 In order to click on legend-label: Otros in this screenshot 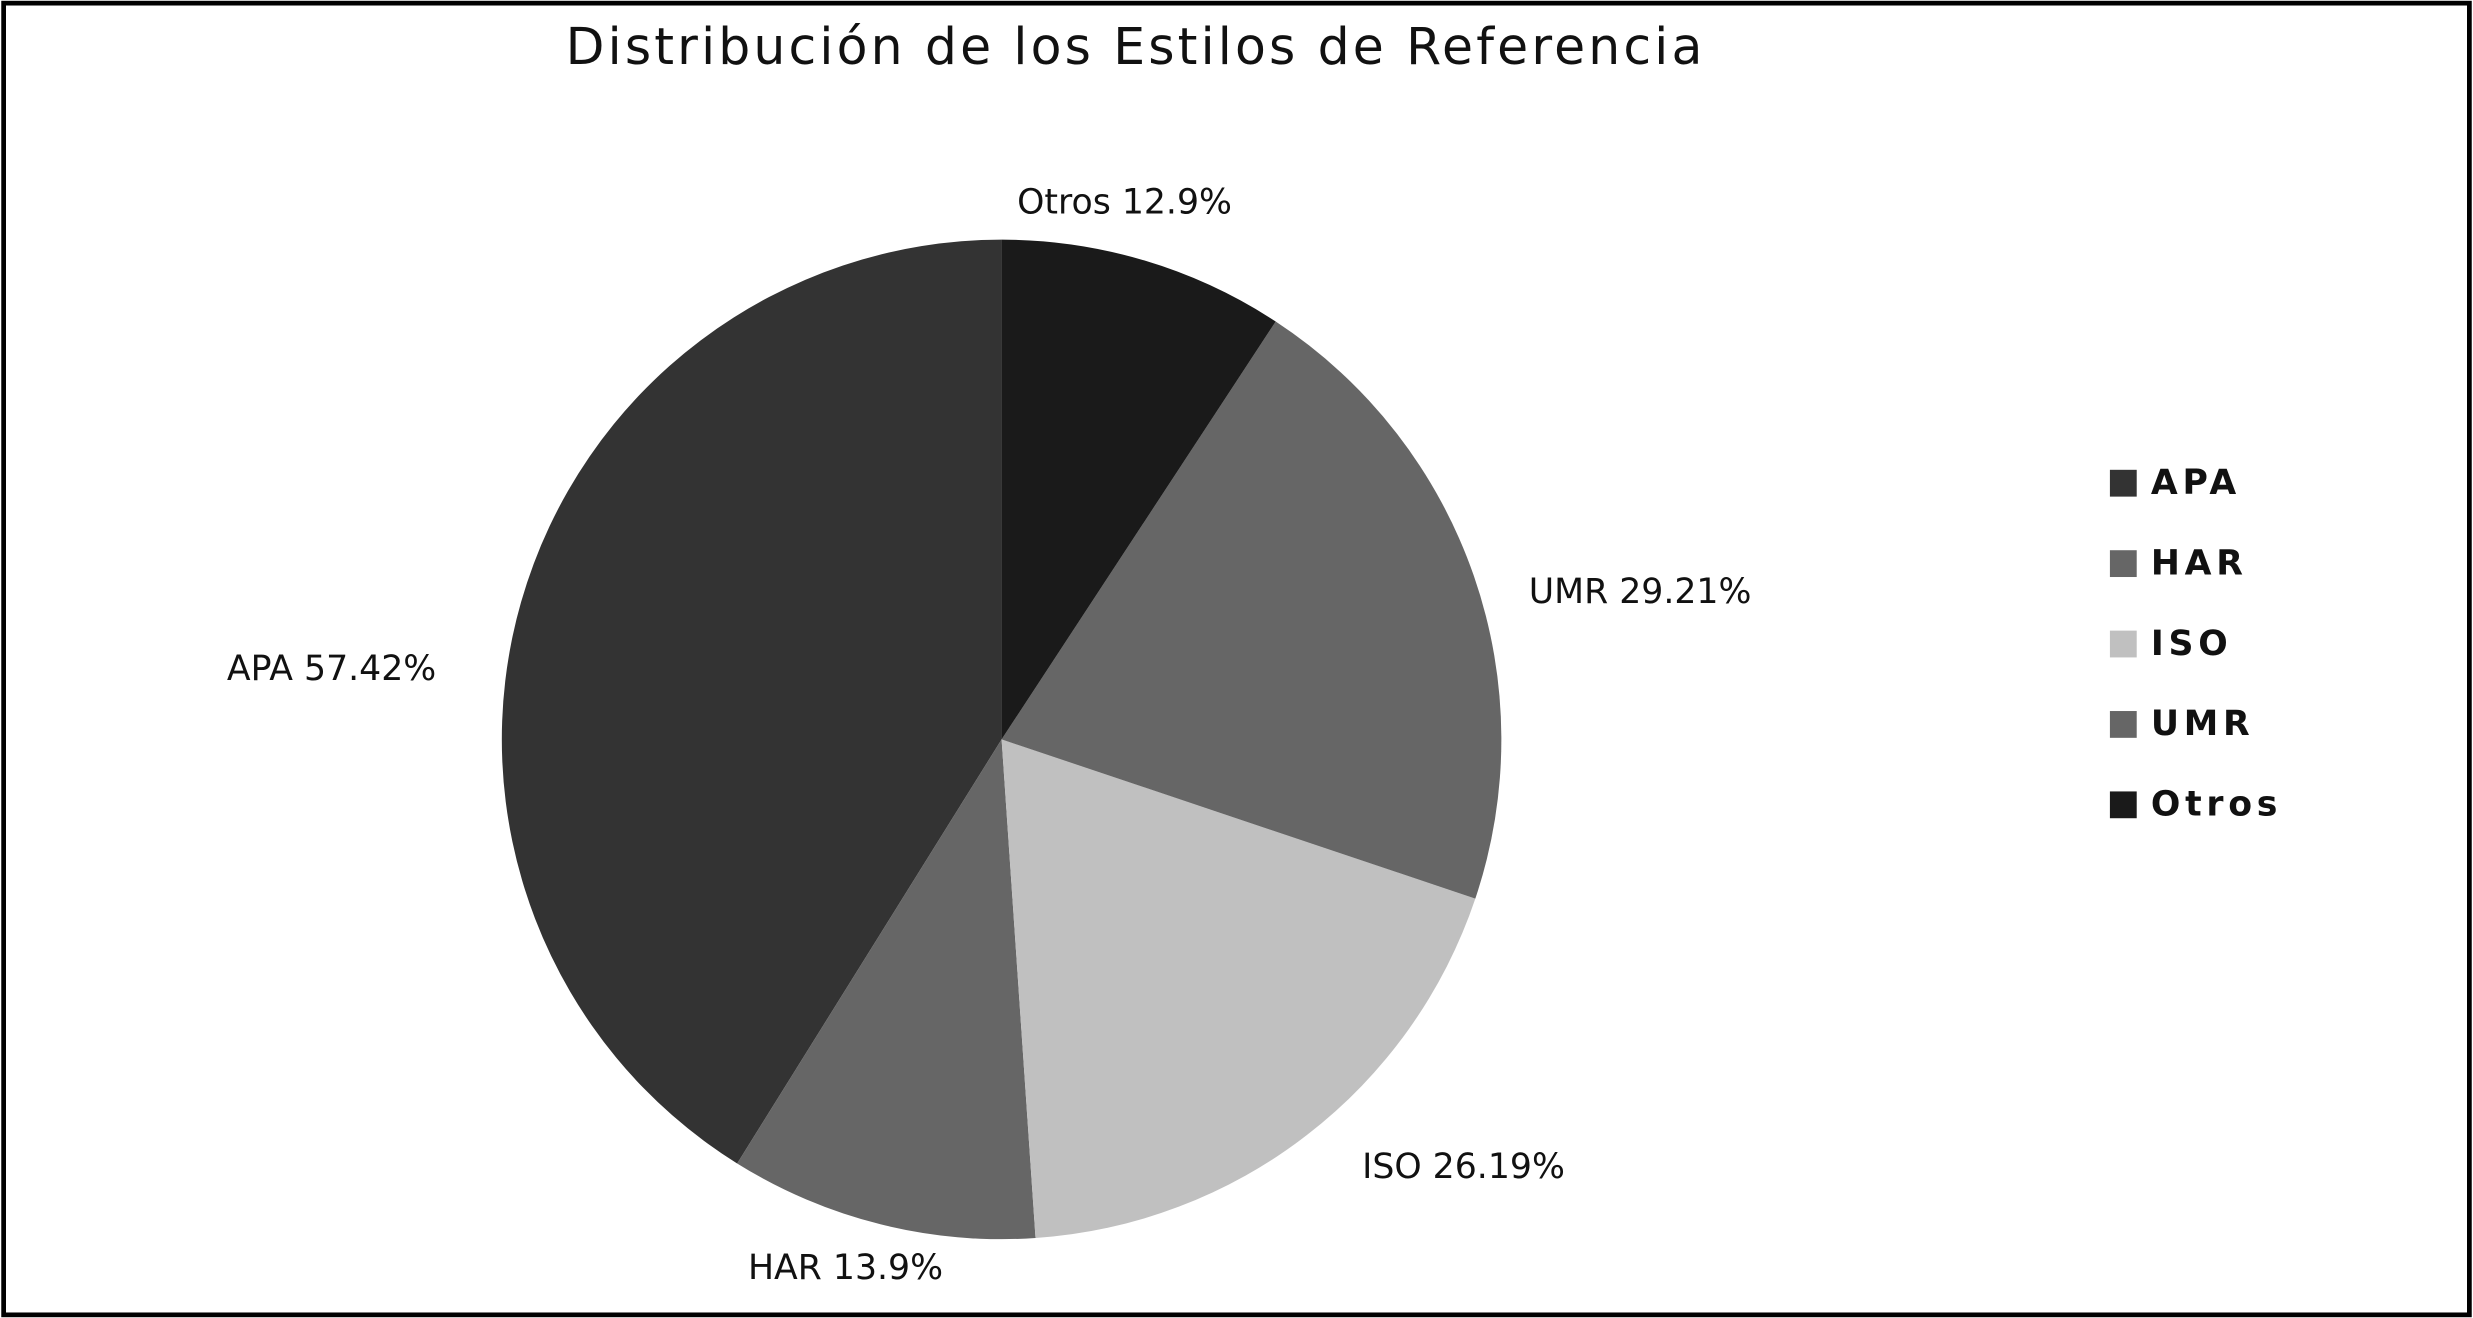, I will do `click(2216, 805)`.